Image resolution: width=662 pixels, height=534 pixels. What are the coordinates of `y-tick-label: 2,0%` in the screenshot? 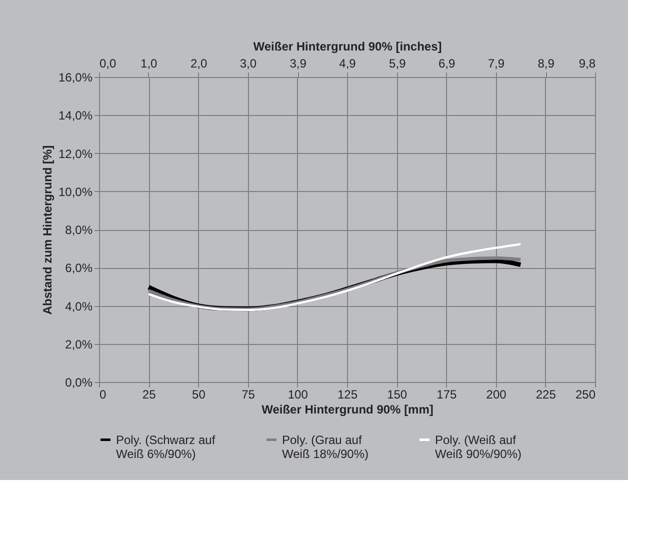 It's located at (79, 344).